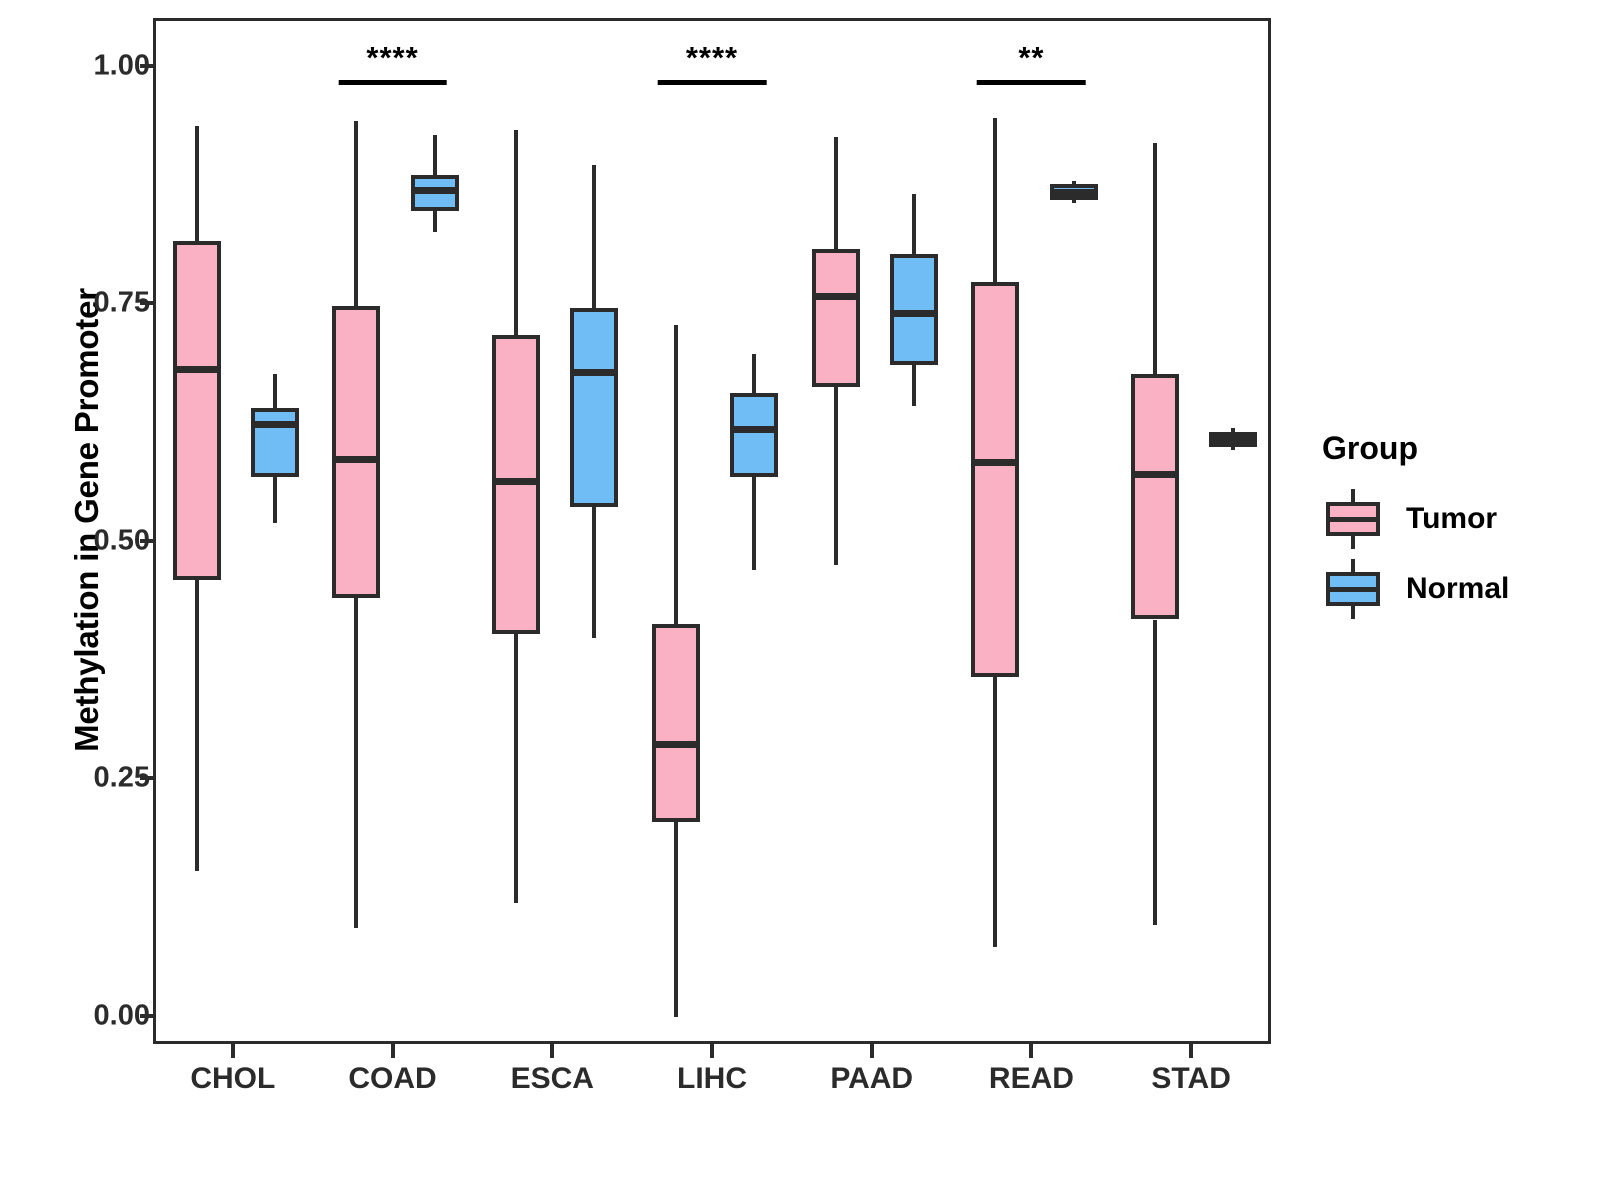 This screenshot has width=1600, height=1200. Describe the element at coordinates (121, 302) in the screenshot. I see `y-tick-label: 0.75` at that location.